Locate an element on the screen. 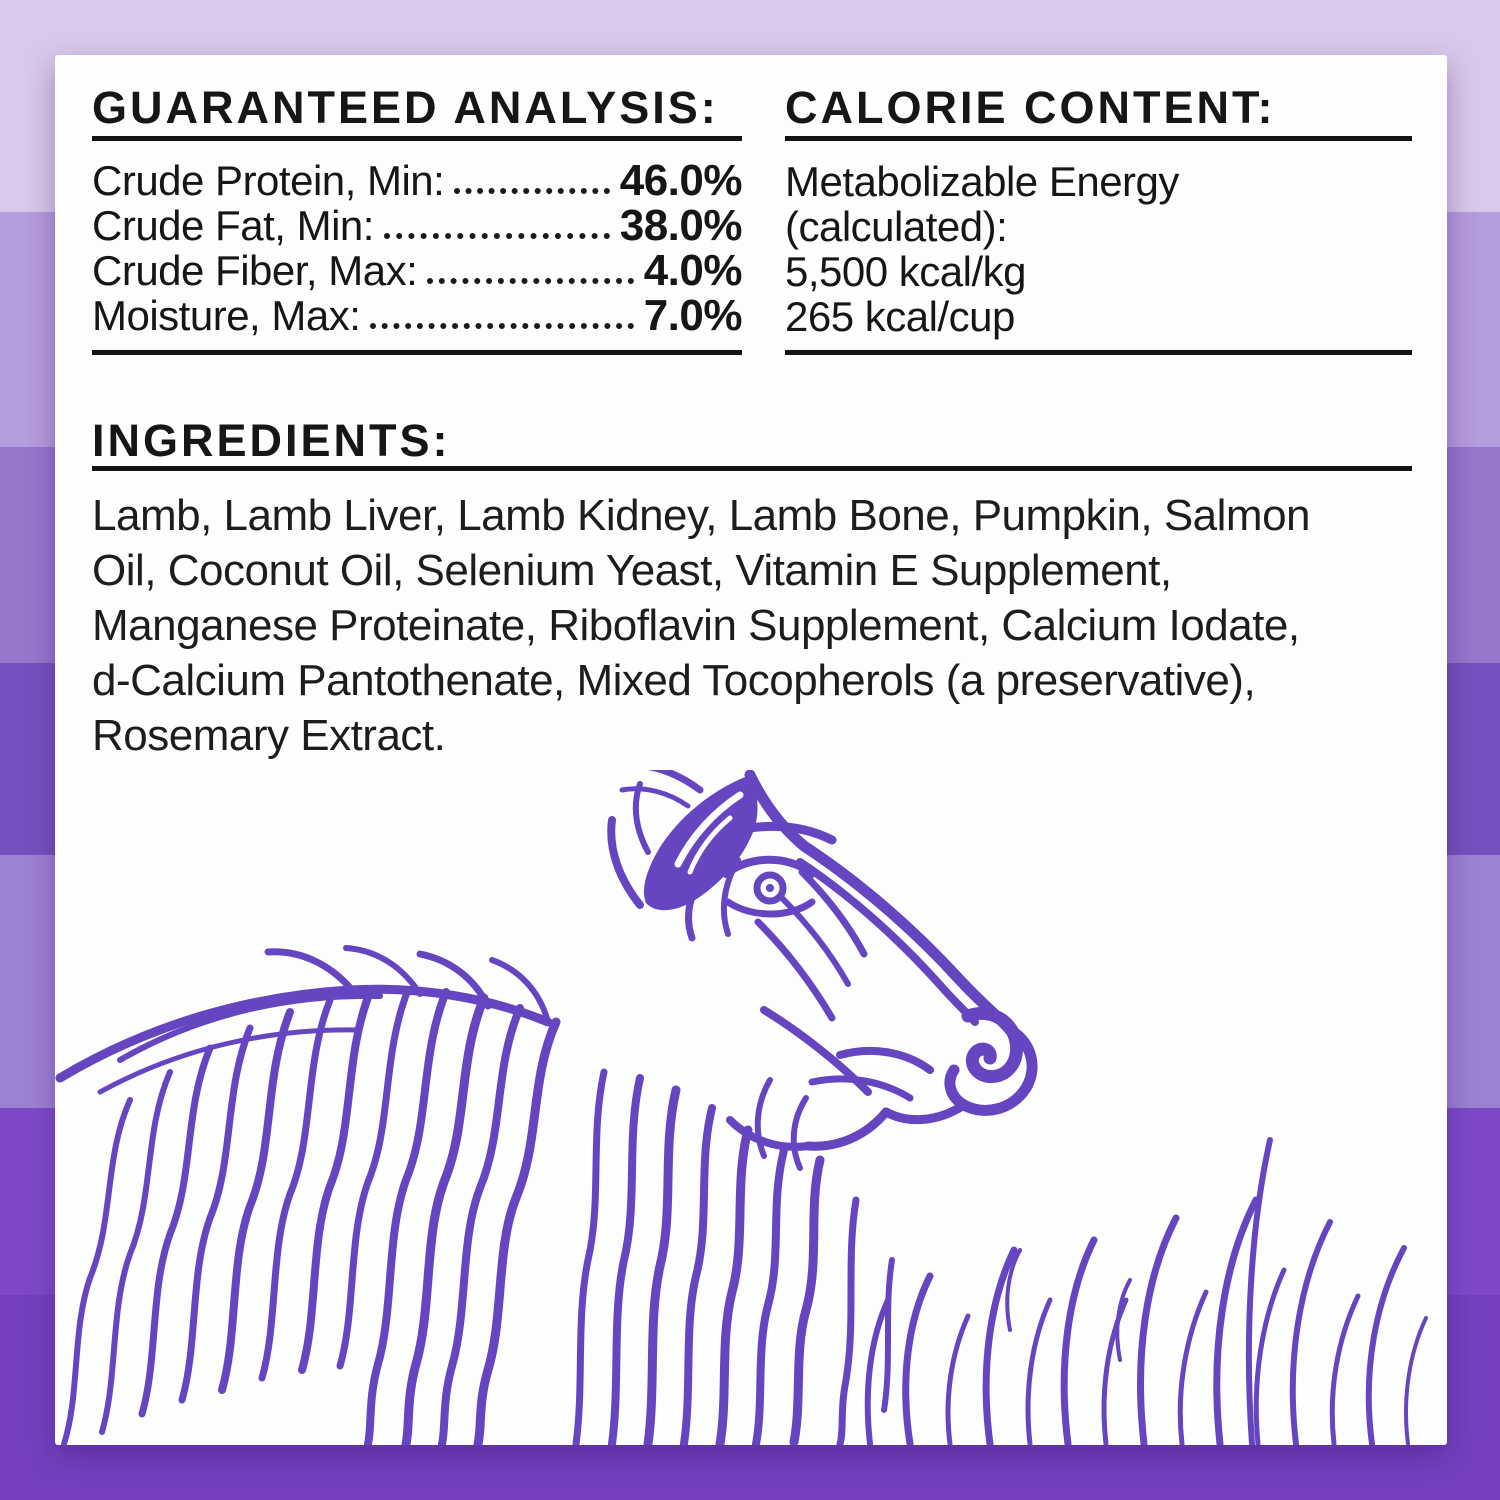 This screenshot has height=1500, width=1500. analysis-row: Crude Fat, Min: 38.0% is located at coordinates (417, 225).